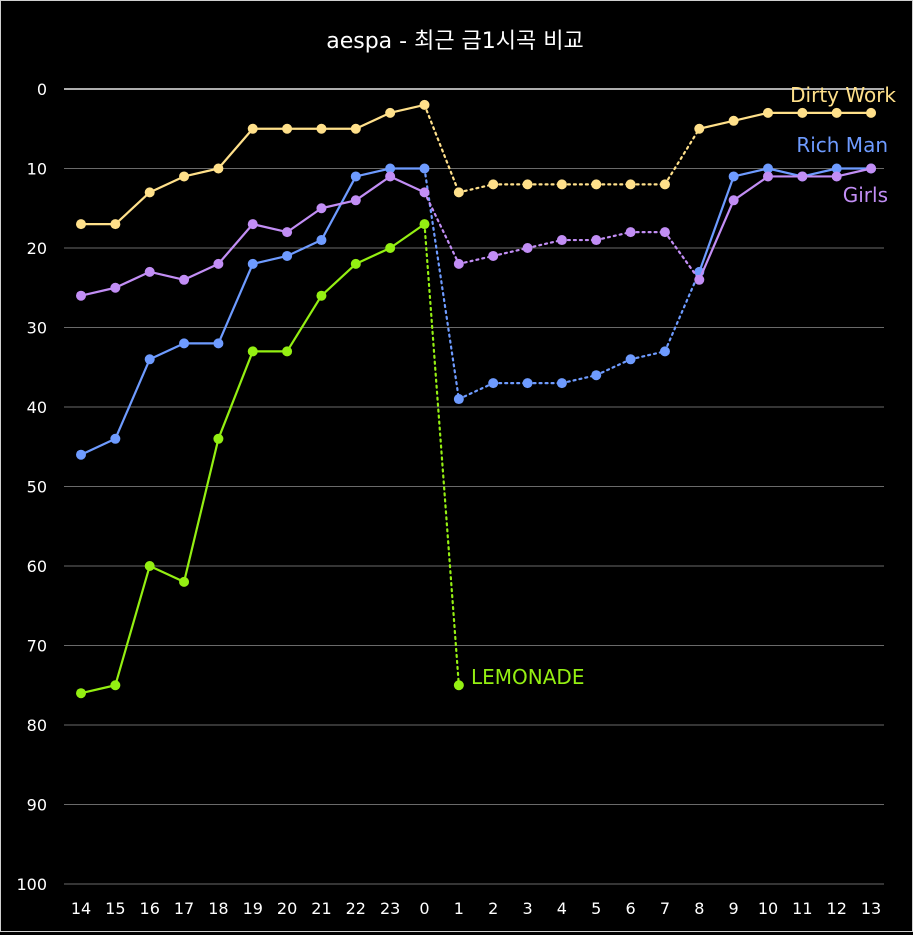  What do you see at coordinates (356, 908) in the screenshot?
I see `x-tick-label: 22` at bounding box center [356, 908].